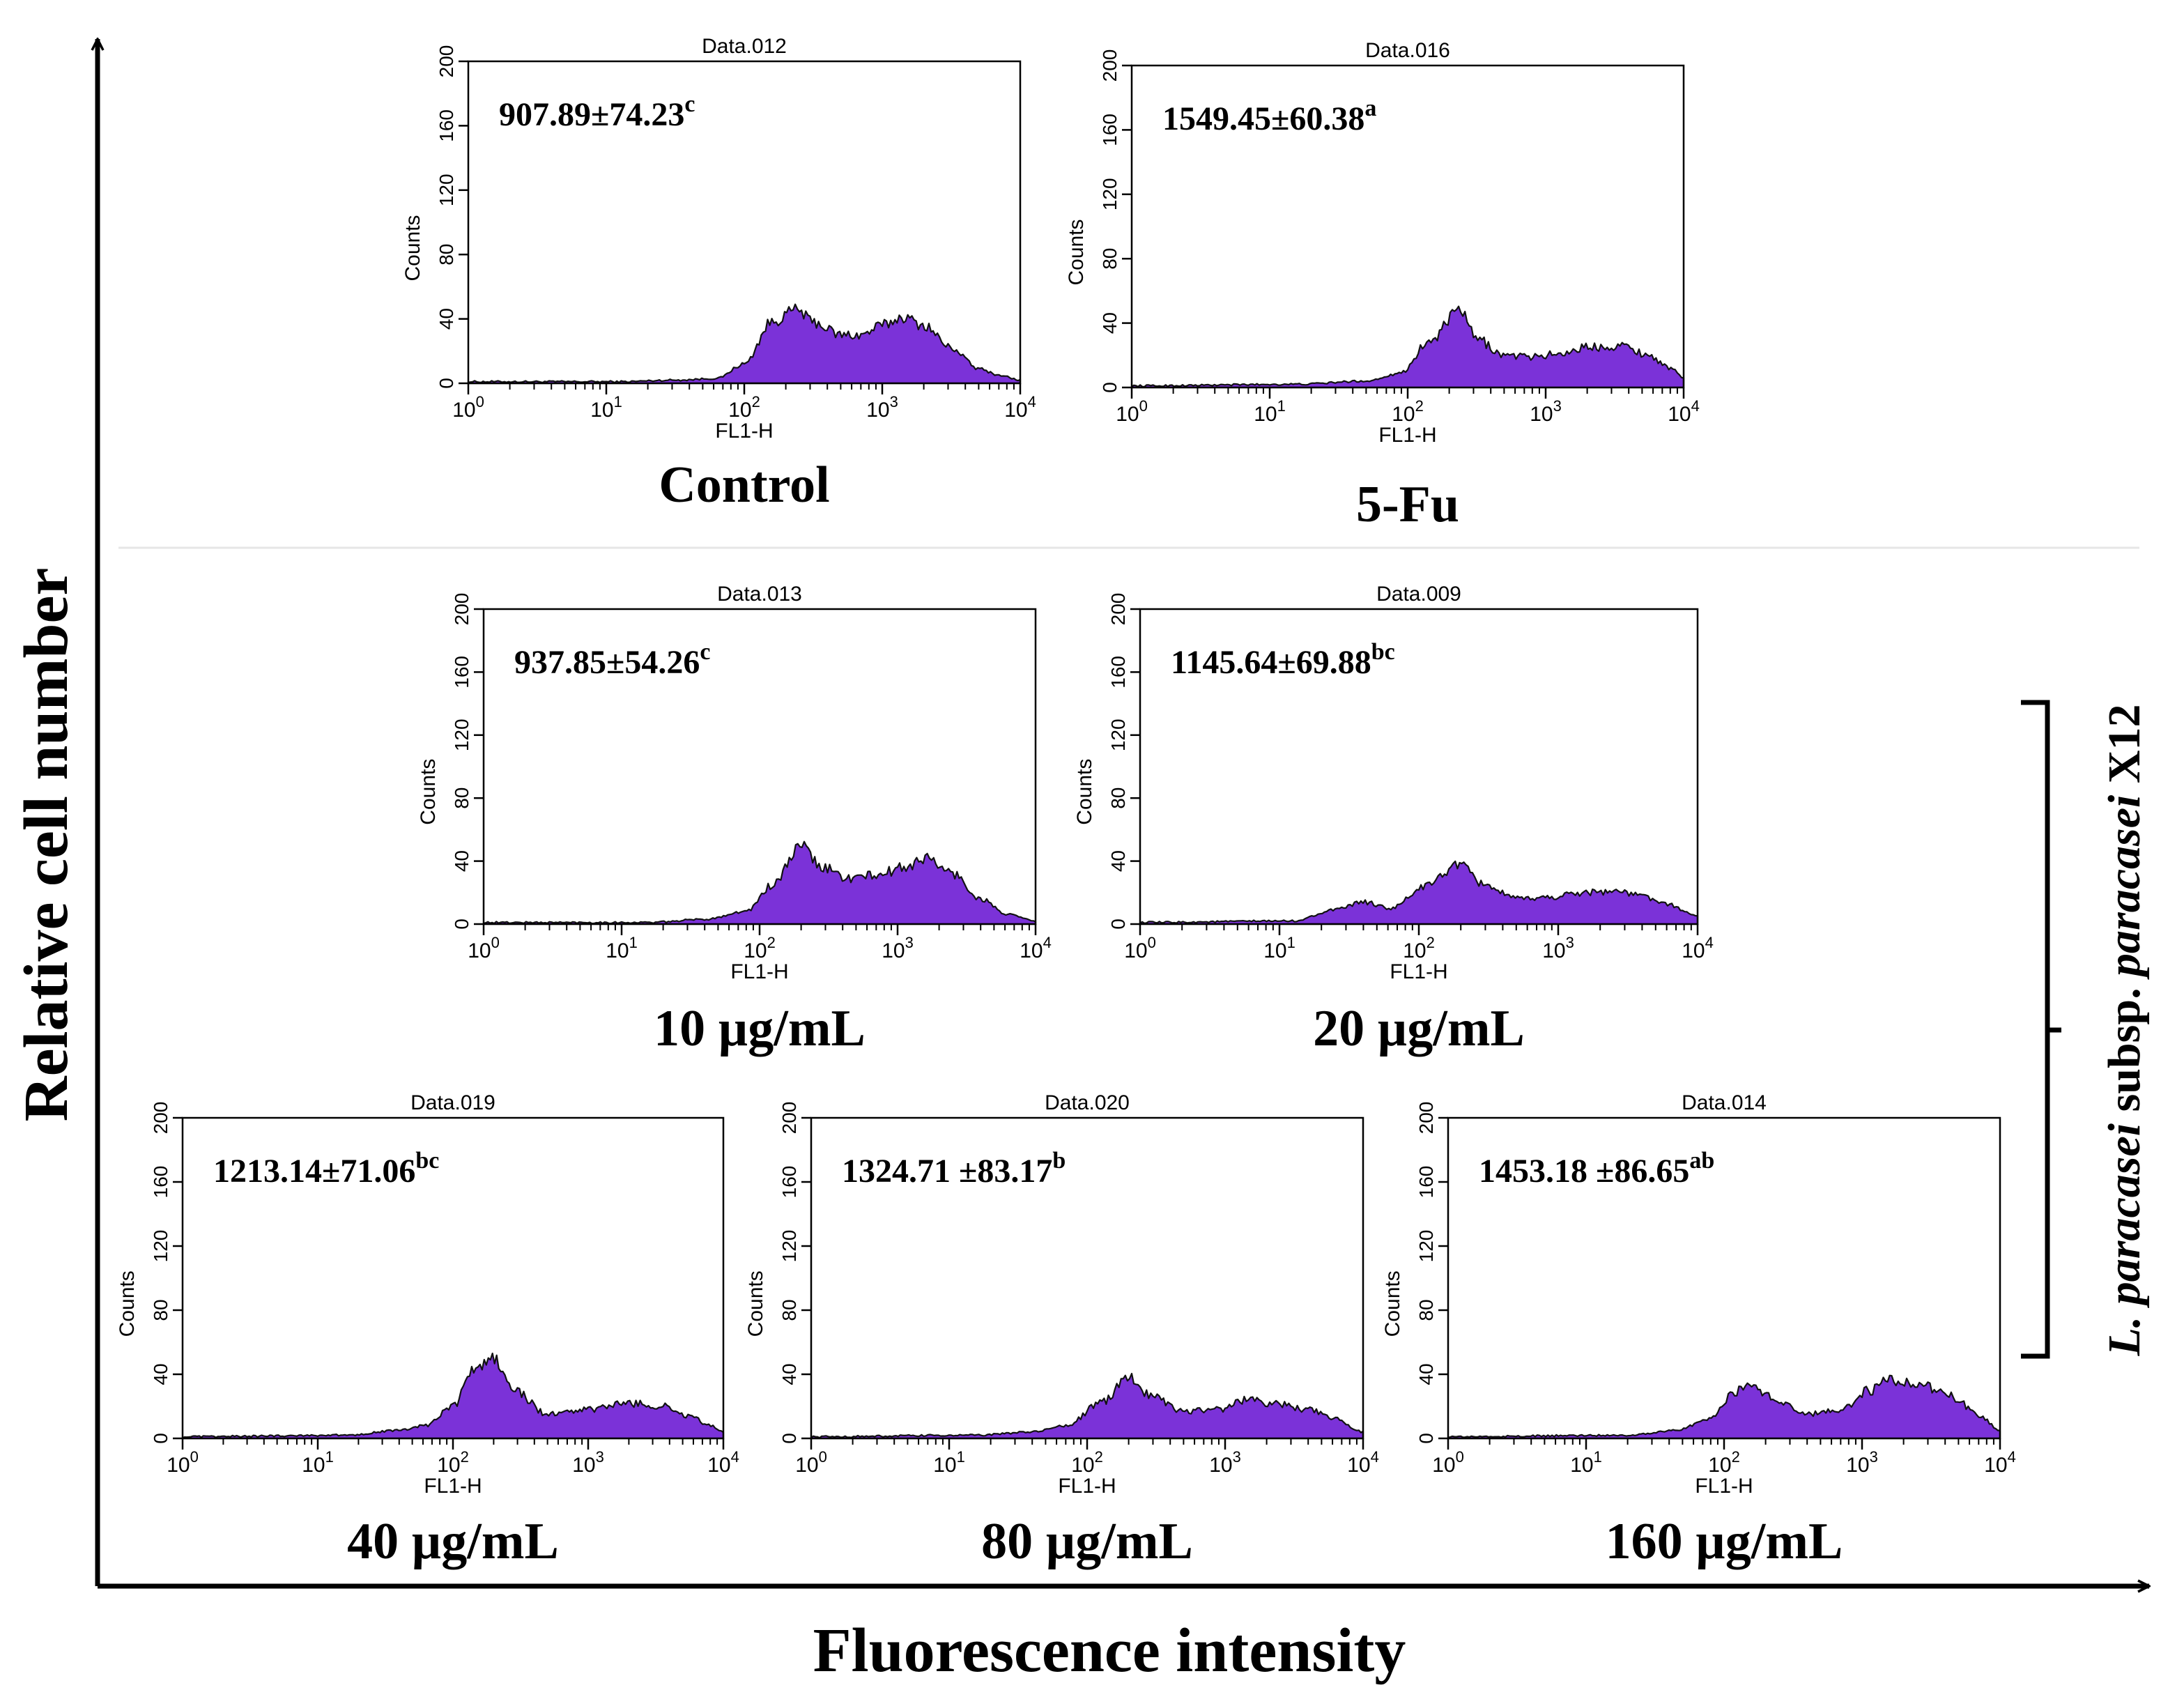 This screenshot has height=1706, width=2184. Describe the element at coordinates (947, 1171) in the screenshot. I see `mean-value: 1324.71 ±83.17` at that location.